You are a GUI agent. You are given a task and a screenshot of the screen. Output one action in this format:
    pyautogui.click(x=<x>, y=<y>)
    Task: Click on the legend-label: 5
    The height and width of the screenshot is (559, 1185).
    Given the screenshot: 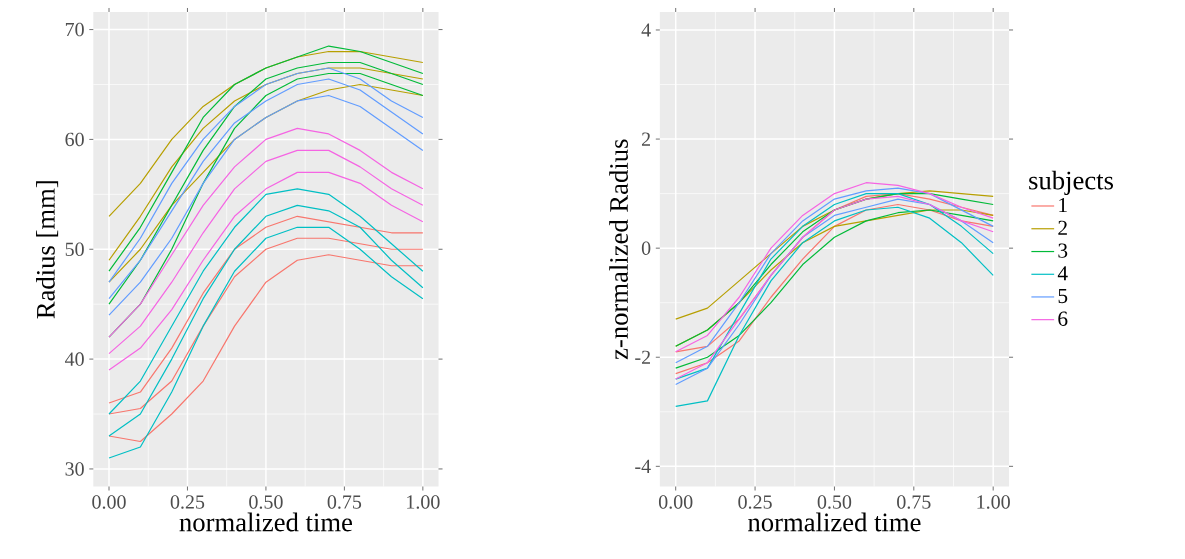 What is the action you would take?
    pyautogui.click(x=1063, y=296)
    